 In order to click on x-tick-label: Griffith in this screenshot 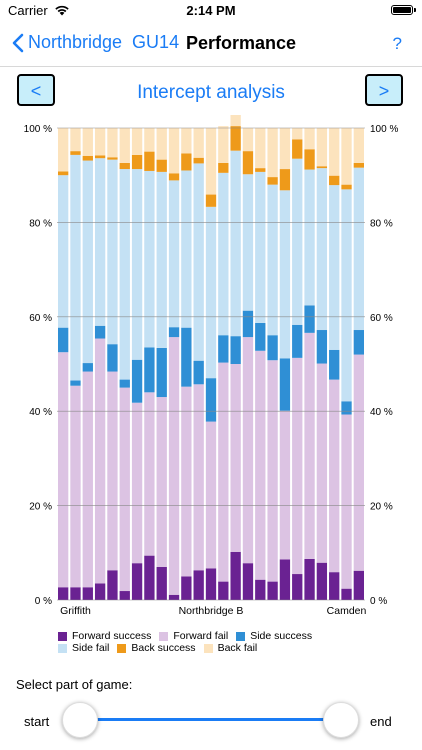, I will do `click(75, 611)`.